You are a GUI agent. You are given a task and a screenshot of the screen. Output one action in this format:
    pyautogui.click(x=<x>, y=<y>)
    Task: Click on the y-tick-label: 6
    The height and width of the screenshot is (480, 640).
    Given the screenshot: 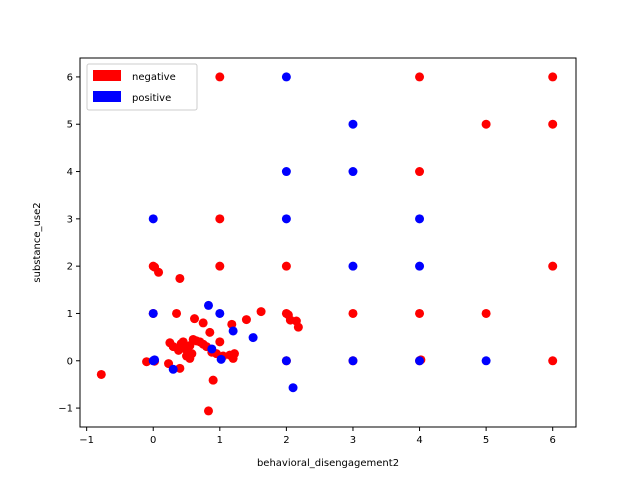 What is the action you would take?
    pyautogui.click(x=70, y=77)
    